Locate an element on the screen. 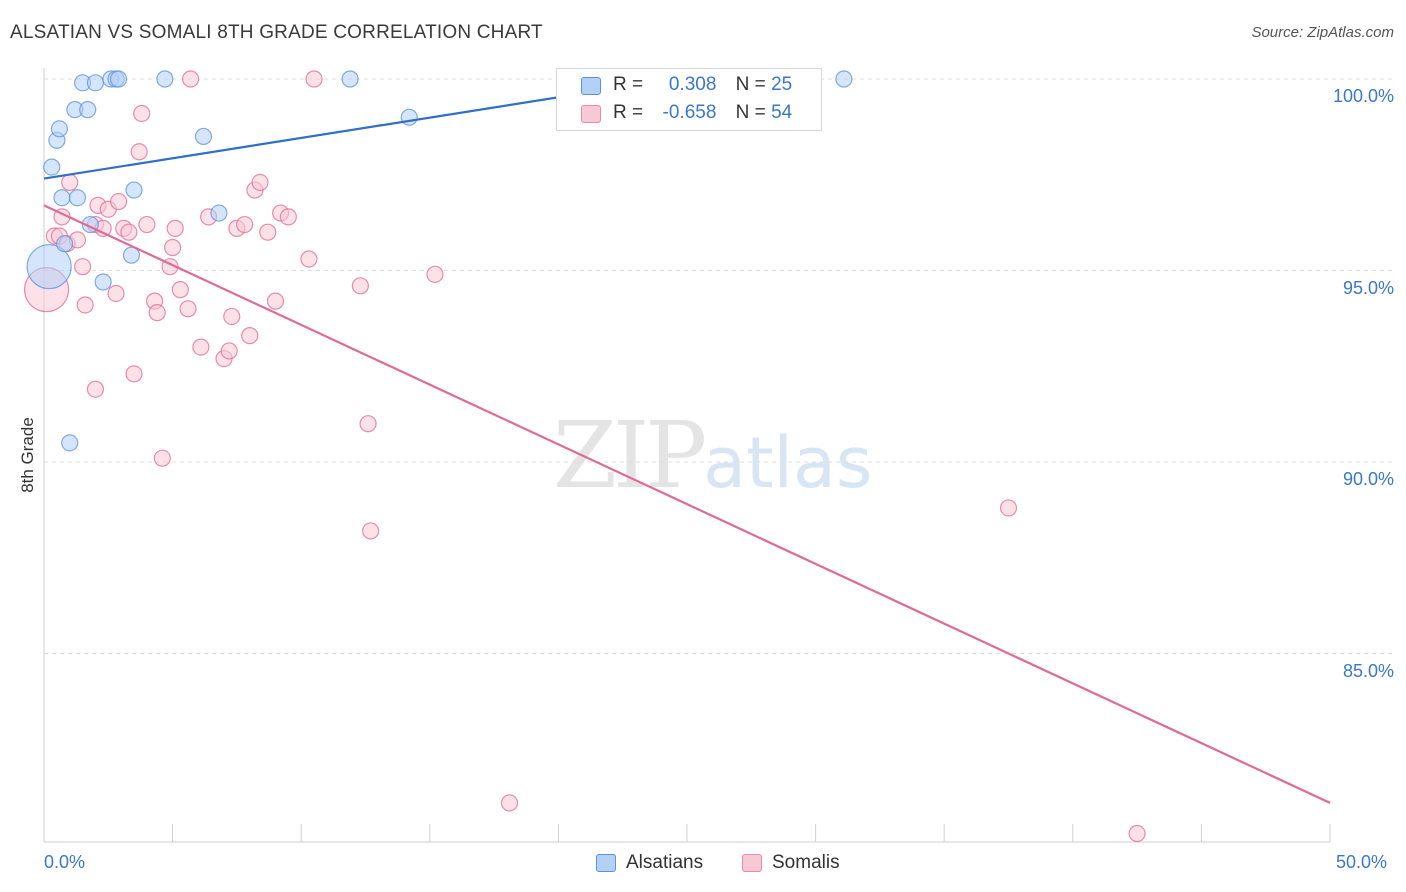  watermark: ZIPatlas is located at coordinates (712, 455).